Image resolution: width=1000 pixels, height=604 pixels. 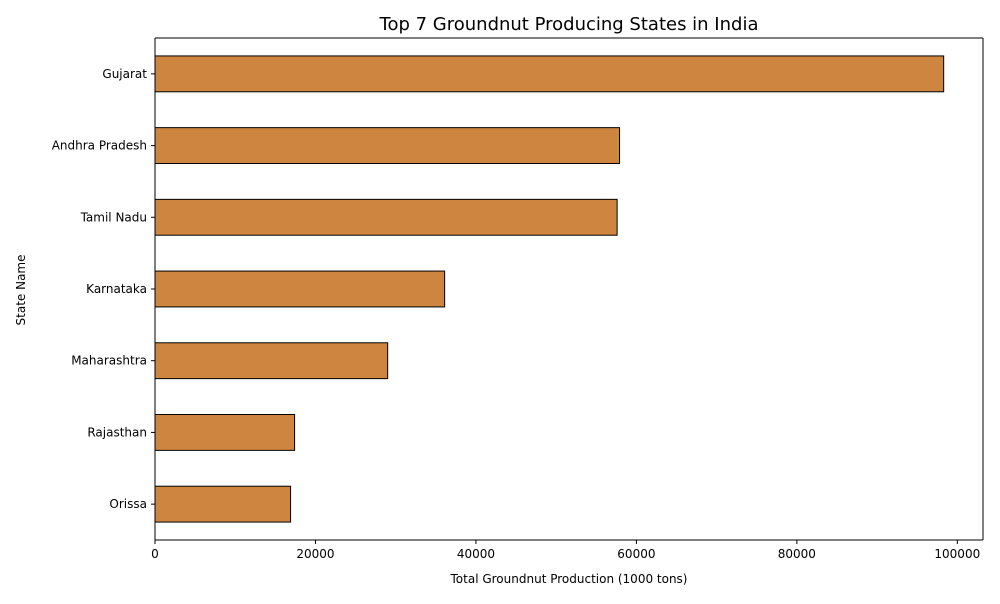 I want to click on y-tick-label-rajasthan: Rajasthan, so click(x=117, y=432).